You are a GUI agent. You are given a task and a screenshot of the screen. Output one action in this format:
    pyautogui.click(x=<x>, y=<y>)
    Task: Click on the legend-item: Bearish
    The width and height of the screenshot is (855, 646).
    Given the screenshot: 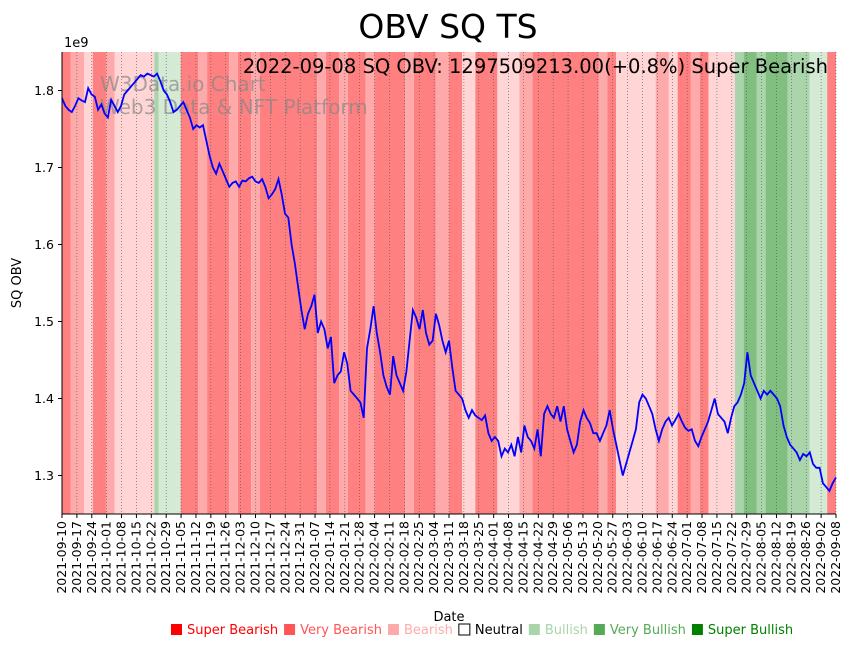 What is the action you would take?
    pyautogui.click(x=420, y=630)
    